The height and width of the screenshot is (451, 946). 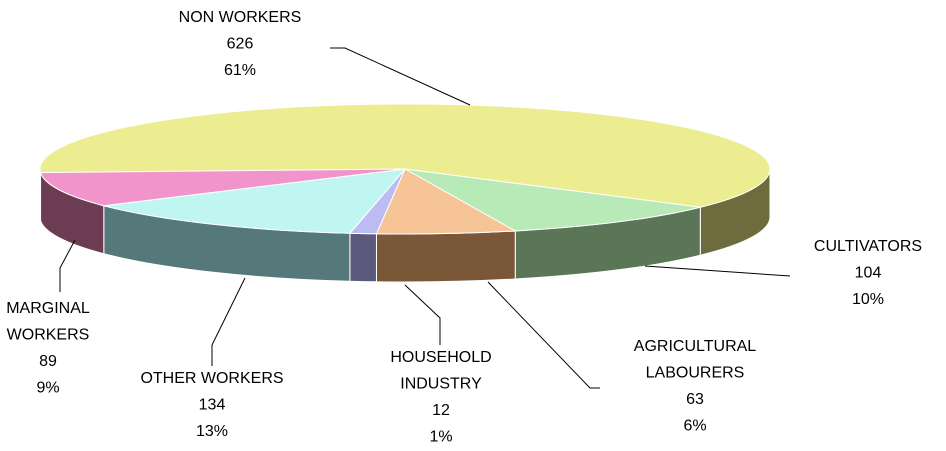 What do you see at coordinates (695, 360) in the screenshot?
I see `category-label: AGRICULTURAL LABOURERS` at bounding box center [695, 360].